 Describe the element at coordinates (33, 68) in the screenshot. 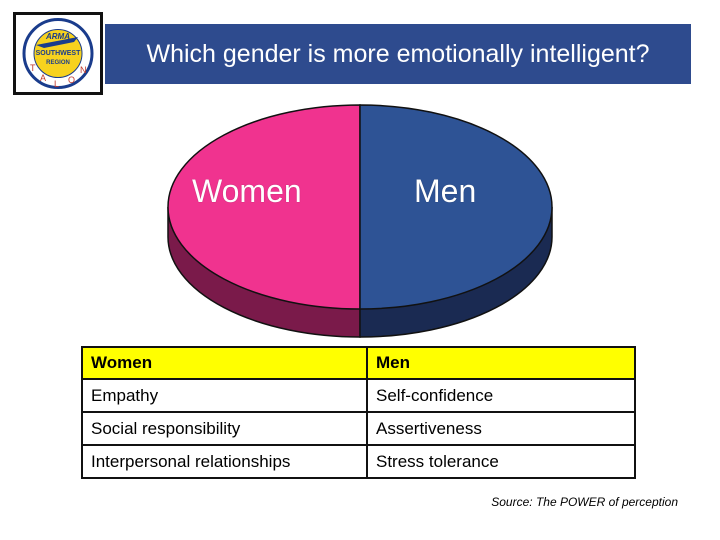

I see `logo-ring-letter: T` at that location.